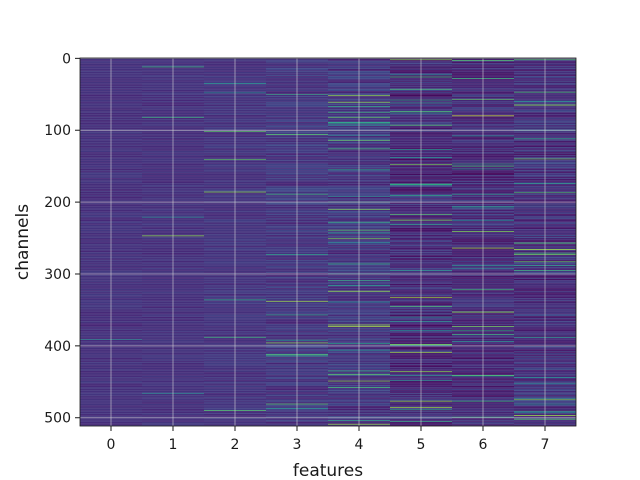 The width and height of the screenshot is (640, 480). I want to click on x-axis-title: features, so click(328, 470).